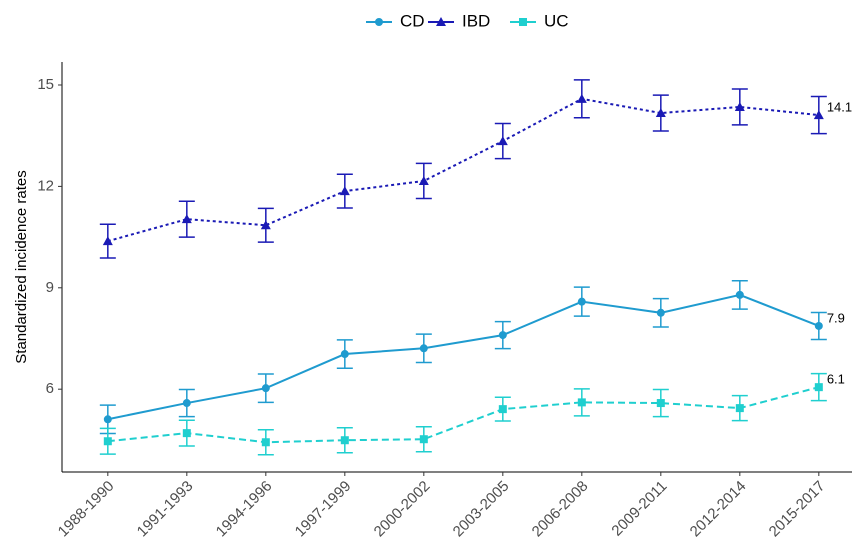  What do you see at coordinates (395, 20) in the screenshot?
I see `legend-item: CD` at bounding box center [395, 20].